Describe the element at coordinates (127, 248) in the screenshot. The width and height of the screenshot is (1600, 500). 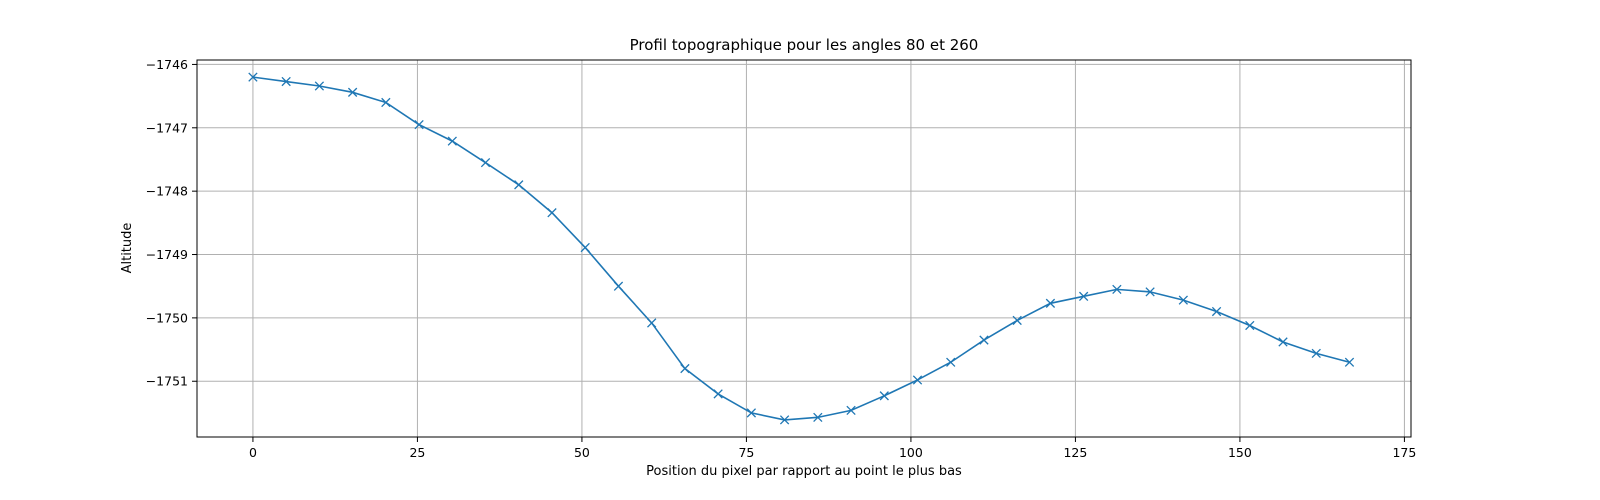
I see `y-axis-label: Altitude` at that location.